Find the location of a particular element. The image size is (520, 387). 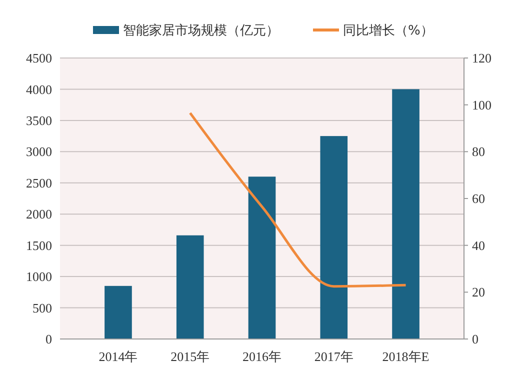

x-tick-label: 2016年 is located at coordinates (262, 356).